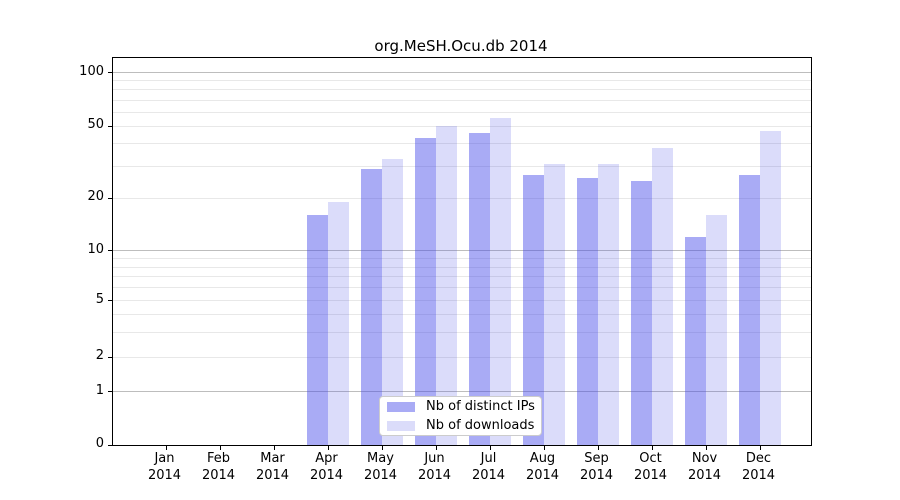 This screenshot has height=500, width=900. Describe the element at coordinates (95, 249) in the screenshot. I see `y-tick-label: 10` at that location.